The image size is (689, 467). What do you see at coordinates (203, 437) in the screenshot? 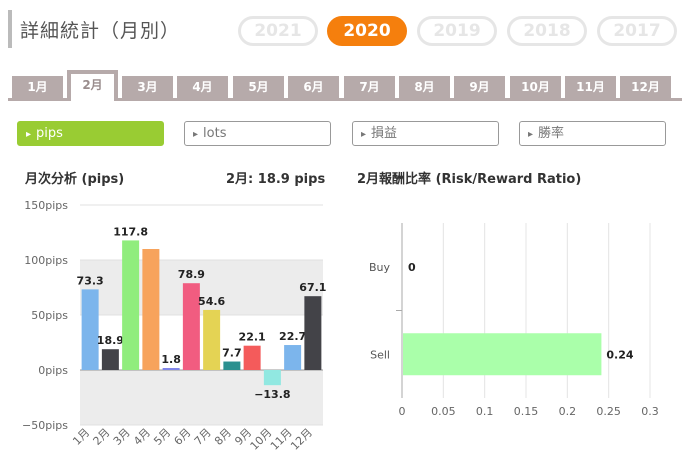
I see `x-tick-label: 7月` at bounding box center [203, 437].